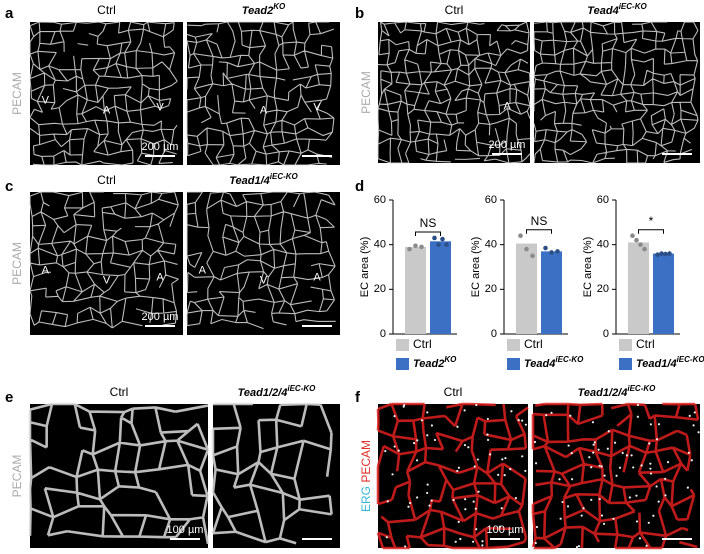  I want to click on panel-label: d, so click(359, 186).